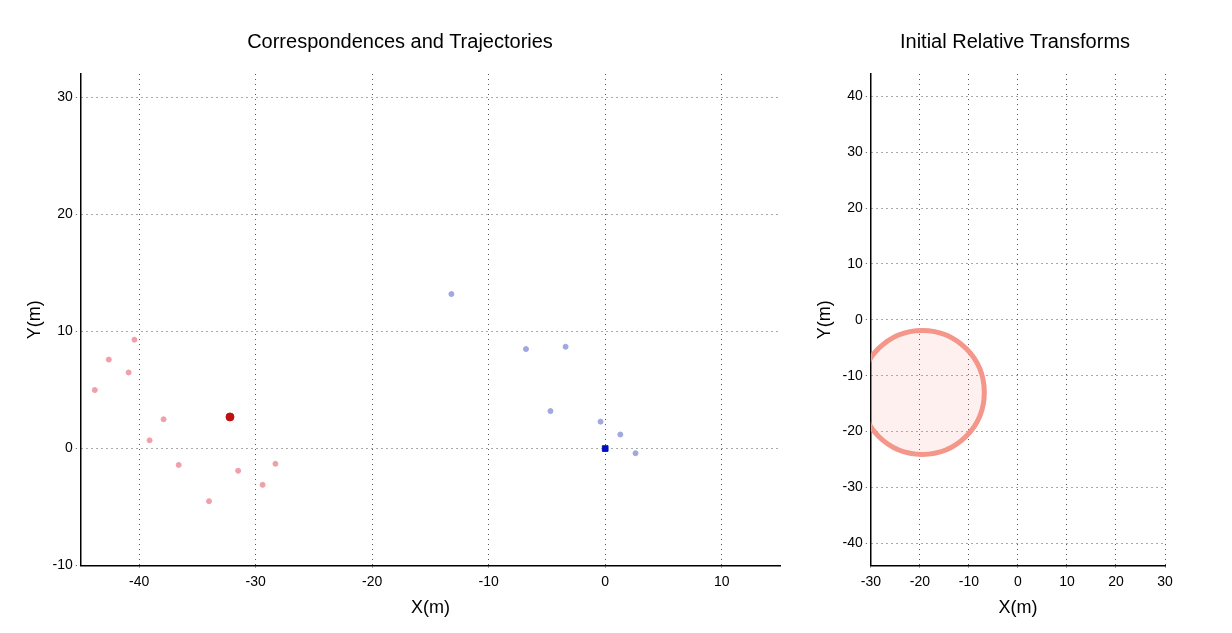 The height and width of the screenshot is (633, 1232). Describe the element at coordinates (400, 40) in the screenshot. I see `chart-title: Correspondences and Trajectories` at that location.